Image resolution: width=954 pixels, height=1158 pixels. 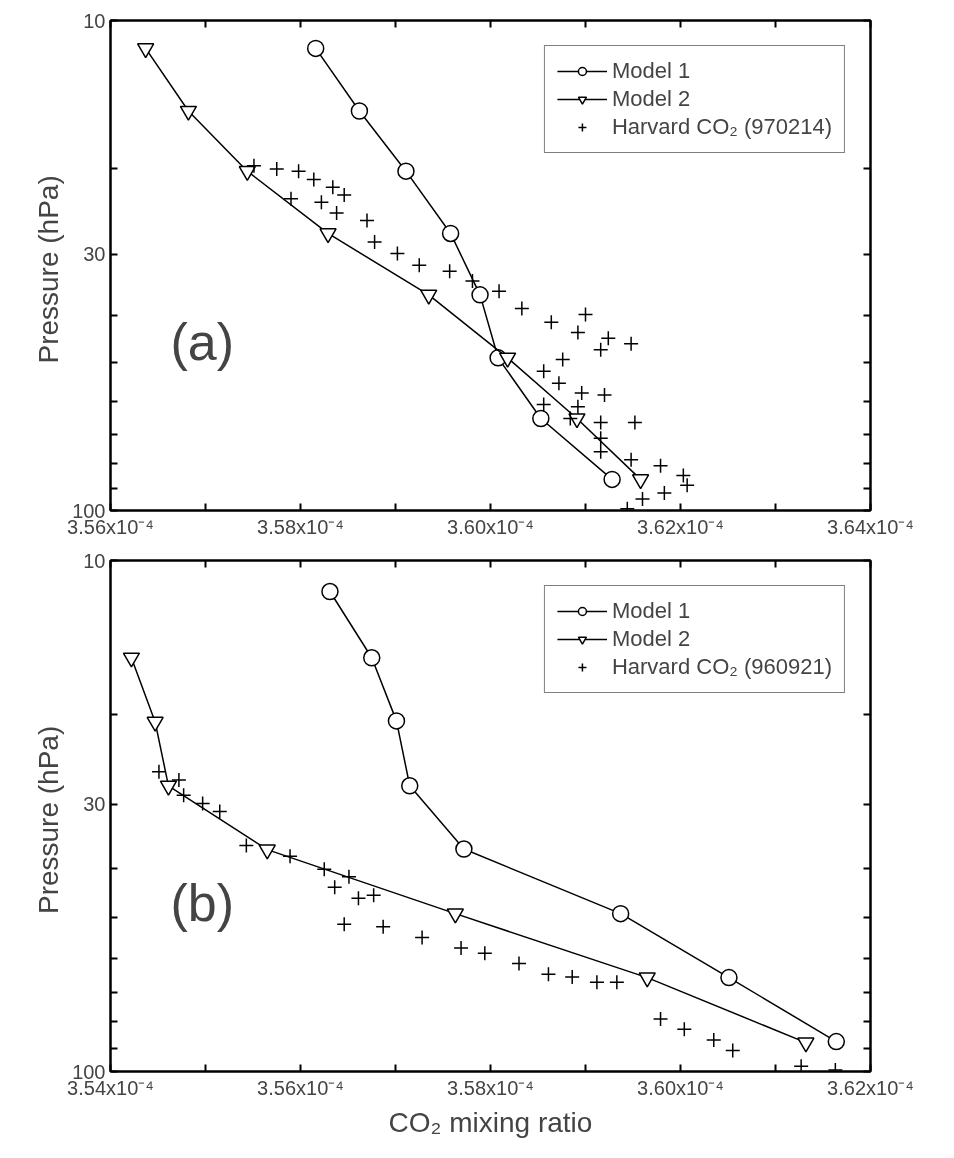 What do you see at coordinates (721, 667) in the screenshot?
I see `legend-label: Harvard CO₂ (960921)` at bounding box center [721, 667].